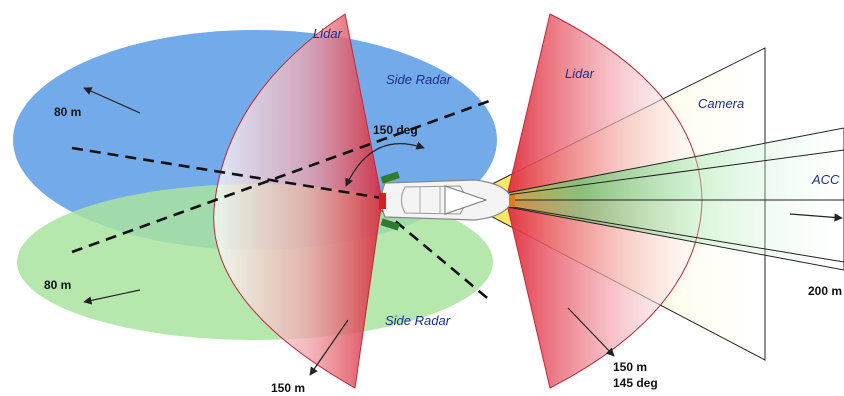 This screenshot has height=396, width=844. What do you see at coordinates (385, 164) in the screenshot?
I see `angle-arc-arrow` at bounding box center [385, 164].